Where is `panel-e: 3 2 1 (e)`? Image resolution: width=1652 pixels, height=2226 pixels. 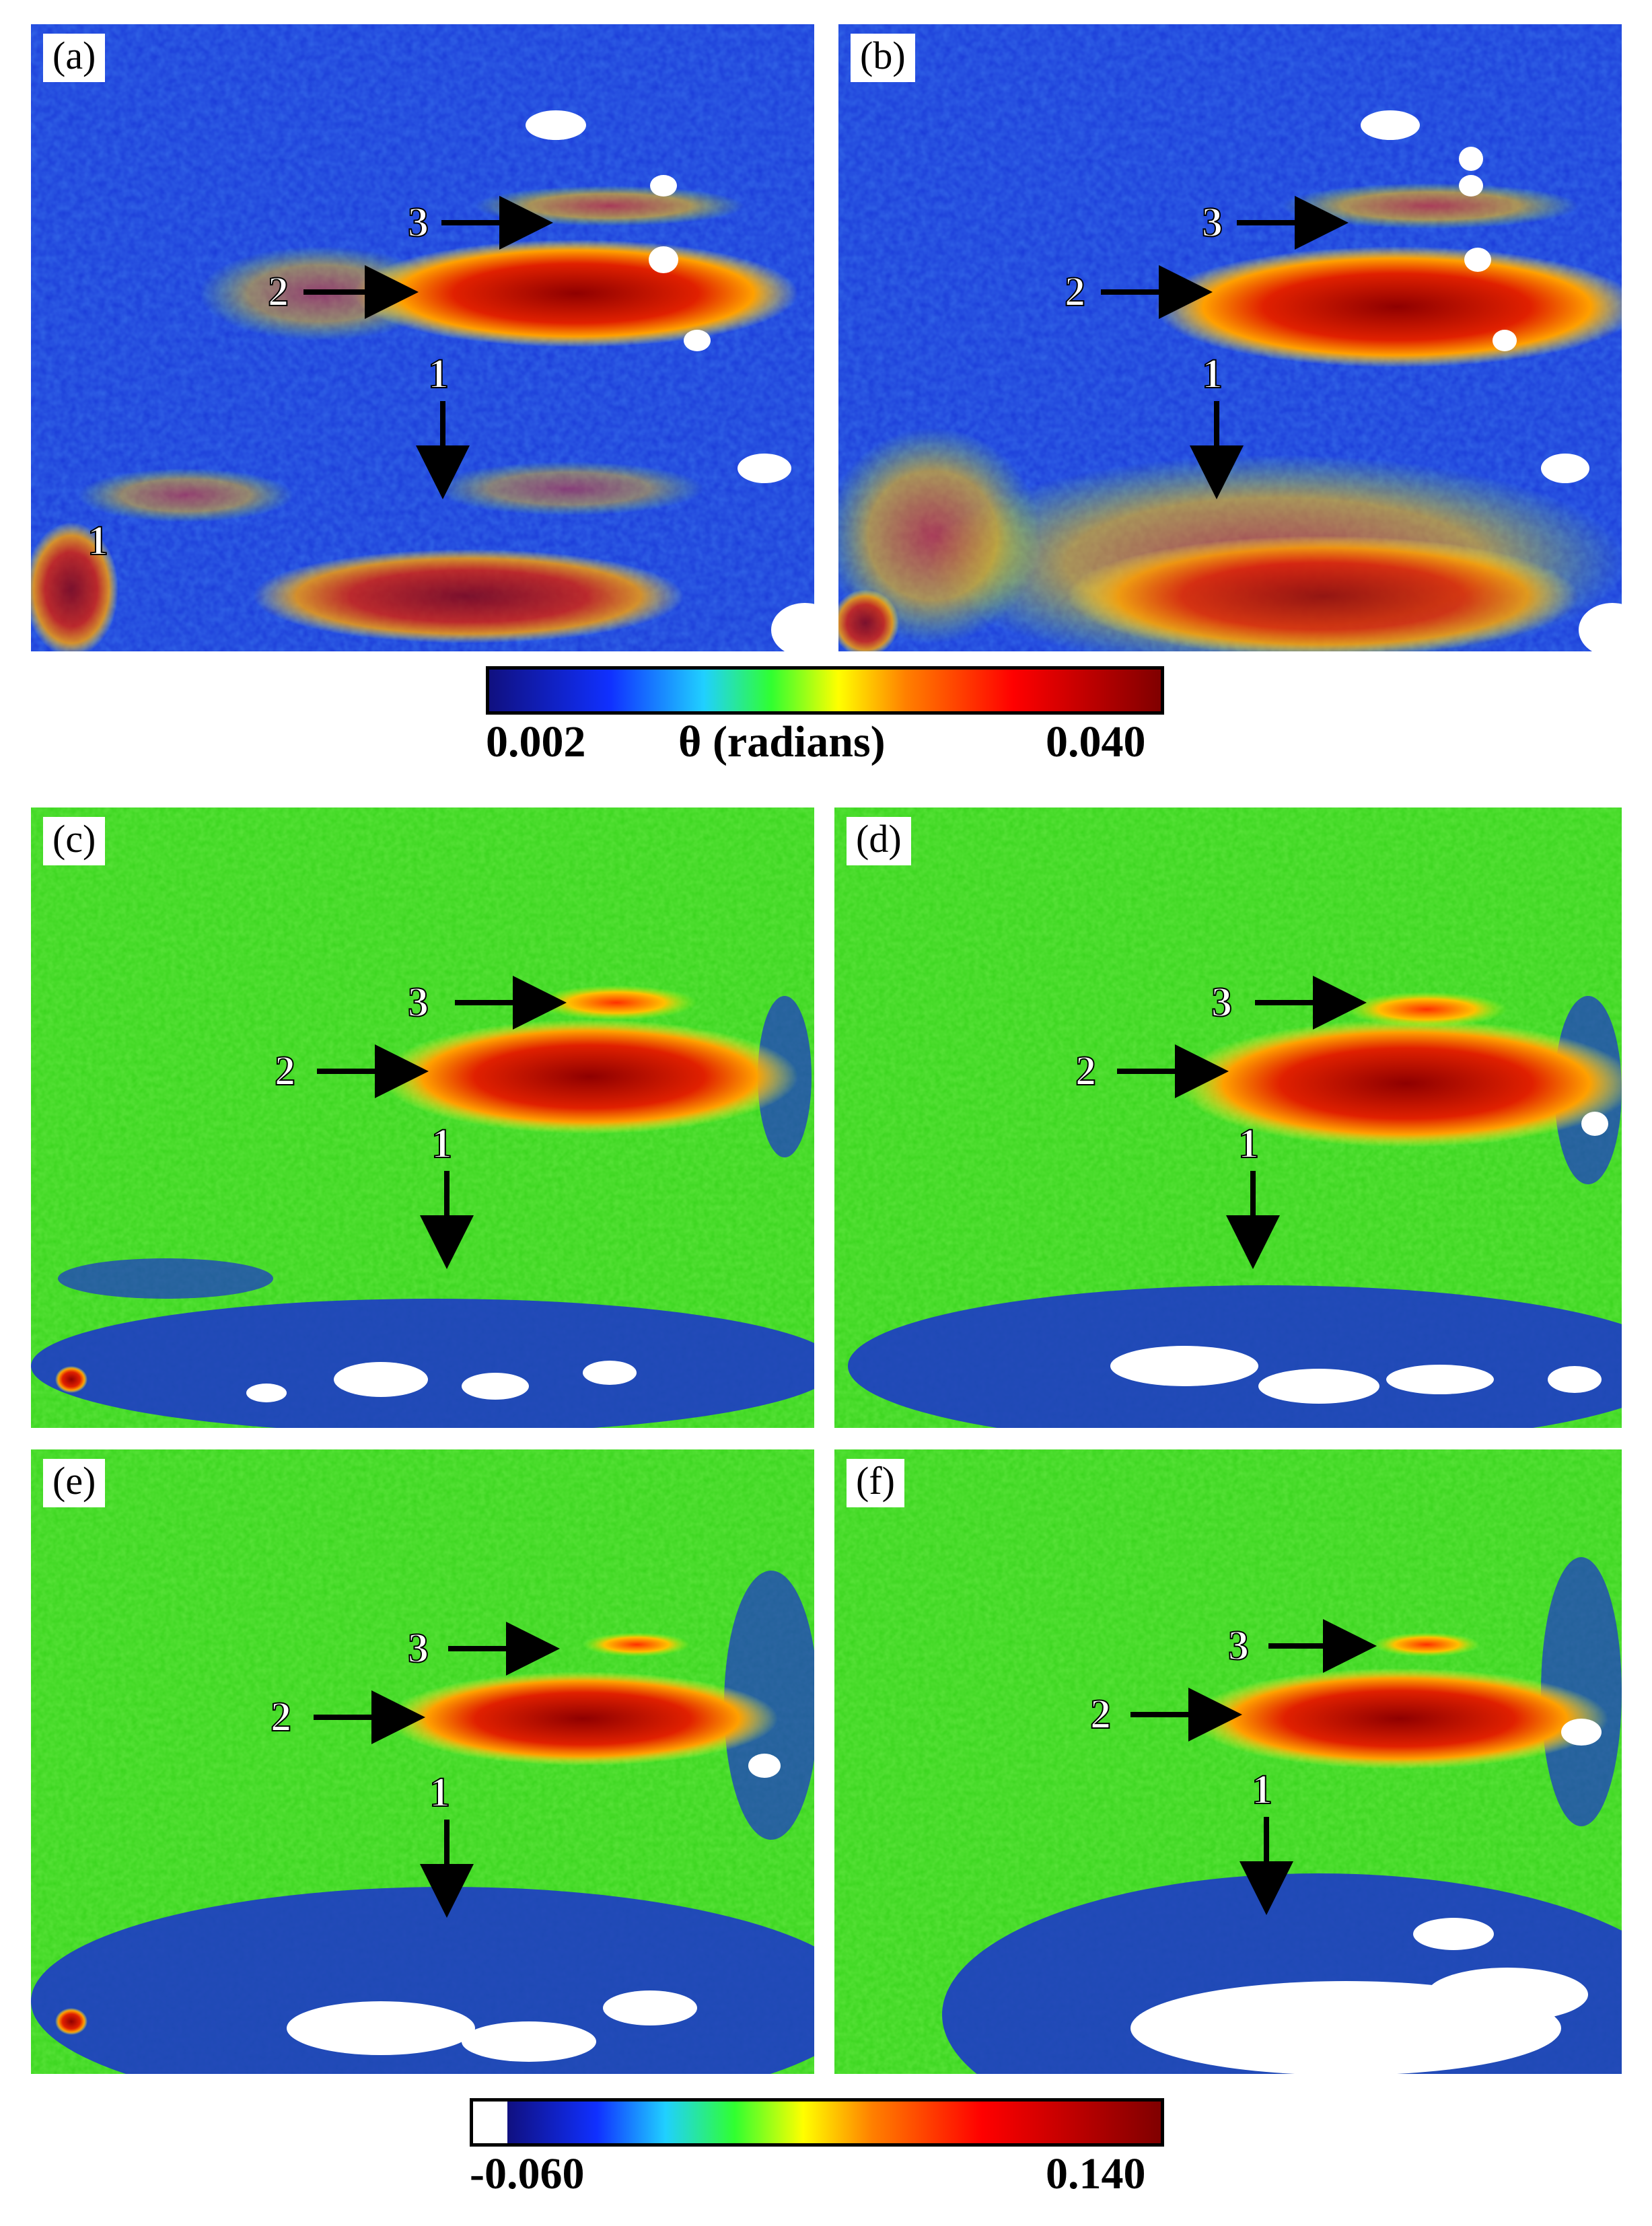 panel-e: 3 2 1 (e) is located at coordinates (422, 1761).